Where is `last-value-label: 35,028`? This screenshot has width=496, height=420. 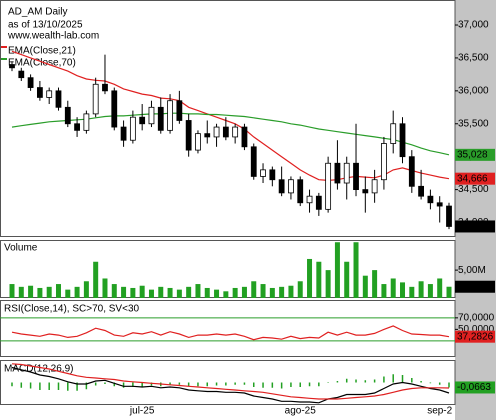 last-value-label: 35,028 is located at coordinates (472, 154).